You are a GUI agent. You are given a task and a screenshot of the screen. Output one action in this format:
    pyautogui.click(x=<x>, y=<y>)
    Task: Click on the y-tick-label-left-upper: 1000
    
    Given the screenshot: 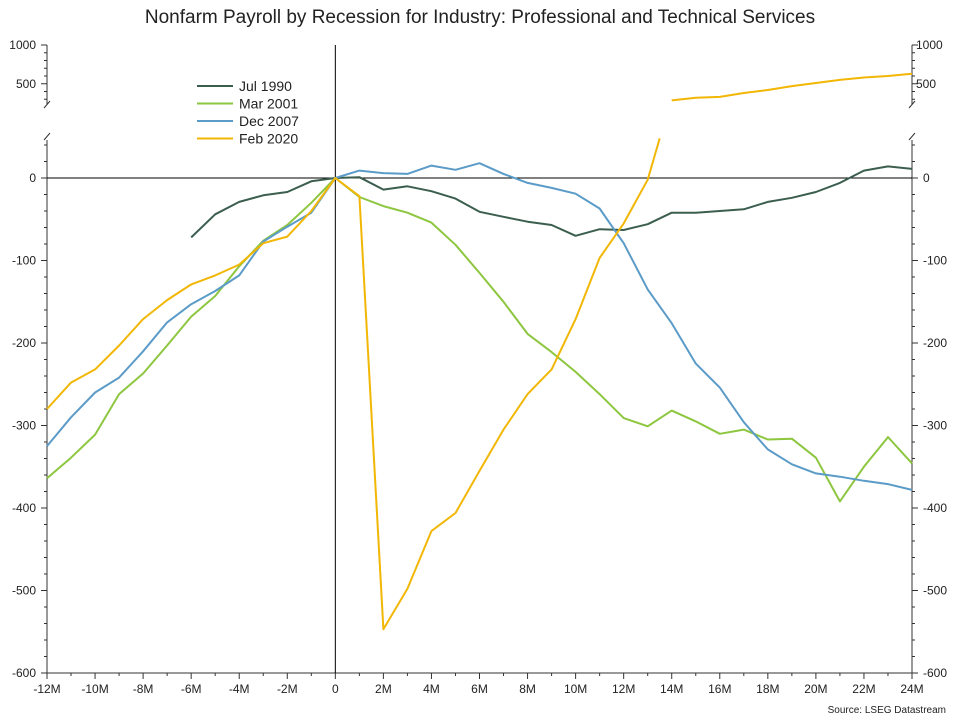 What is the action you would take?
    pyautogui.click(x=22, y=45)
    